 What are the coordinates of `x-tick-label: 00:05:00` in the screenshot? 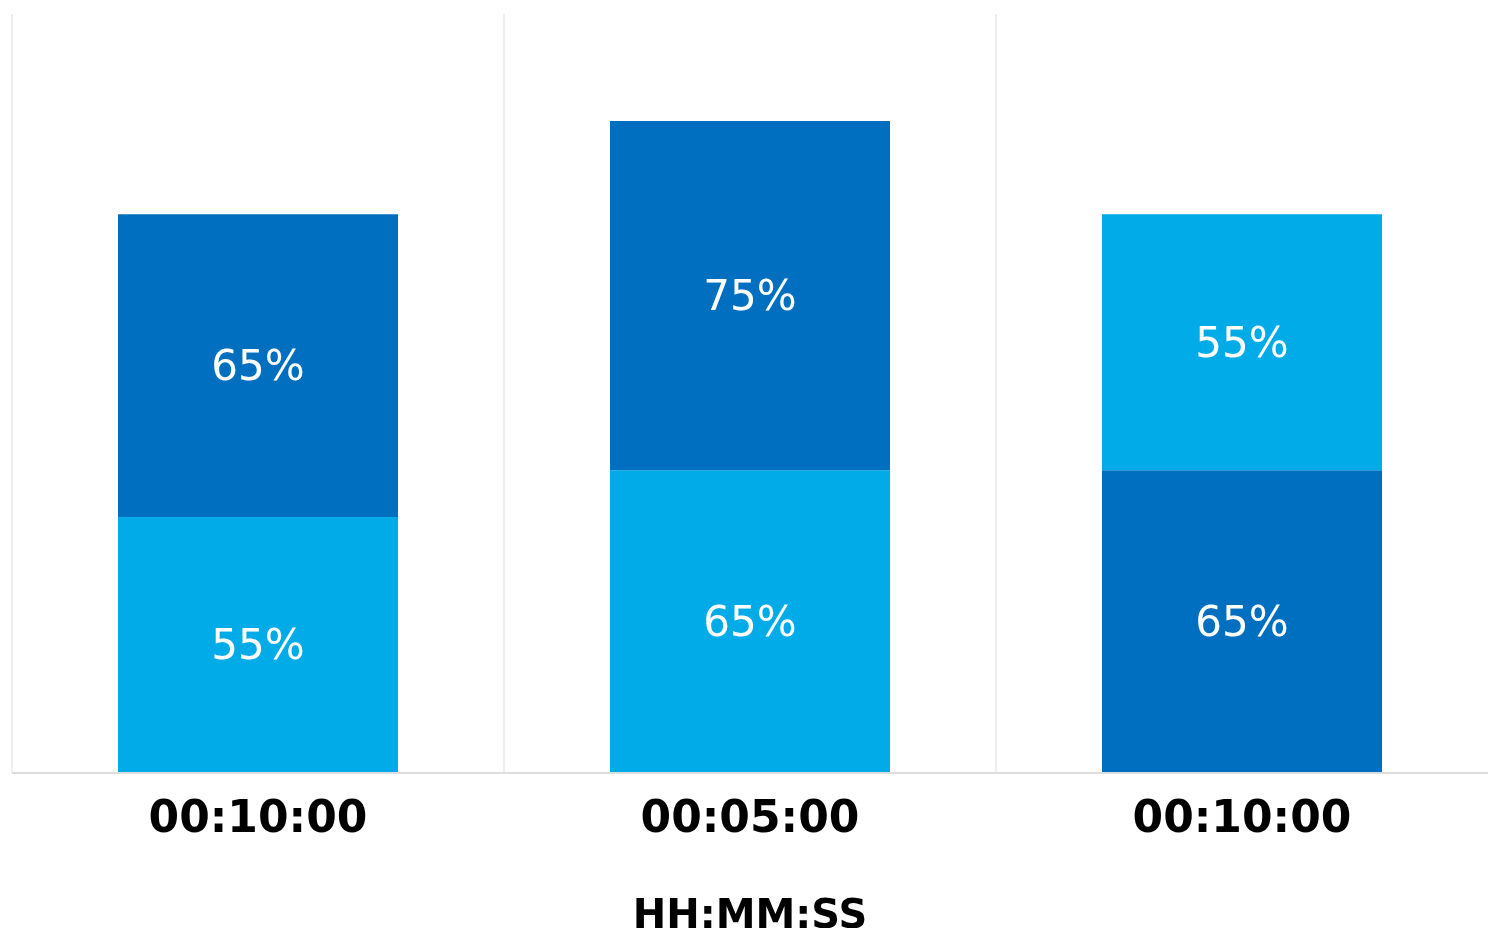 It's located at (750, 817).